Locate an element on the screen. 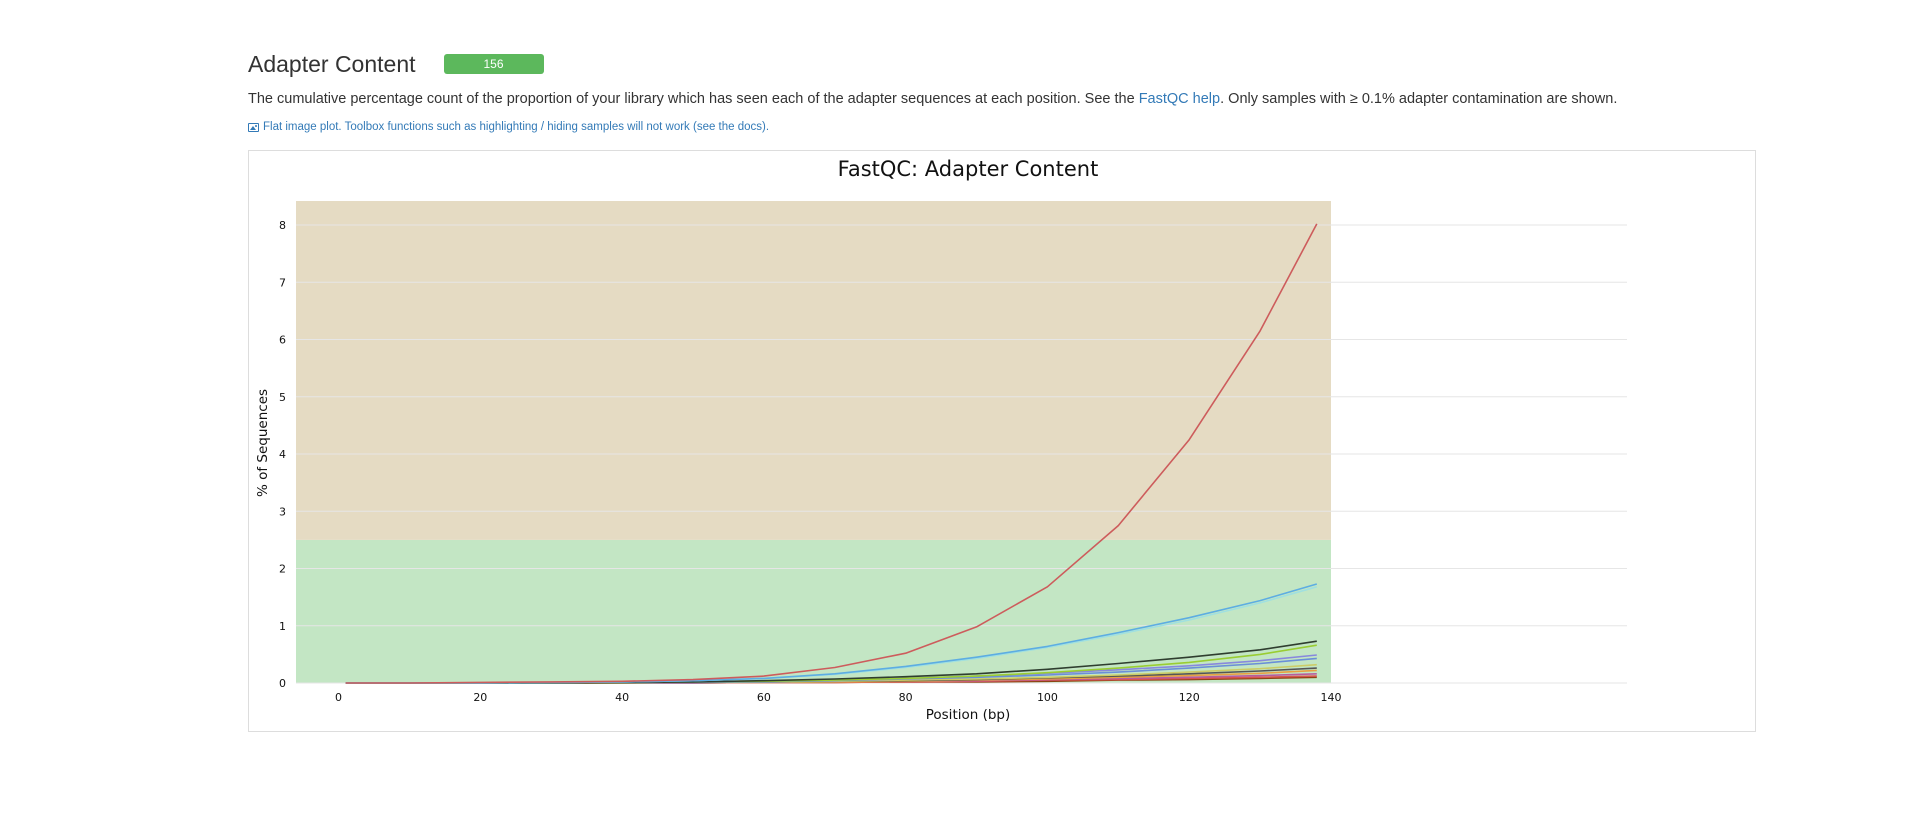 This screenshot has width=1917, height=823. y-tick-label: 6 is located at coordinates (282, 340).